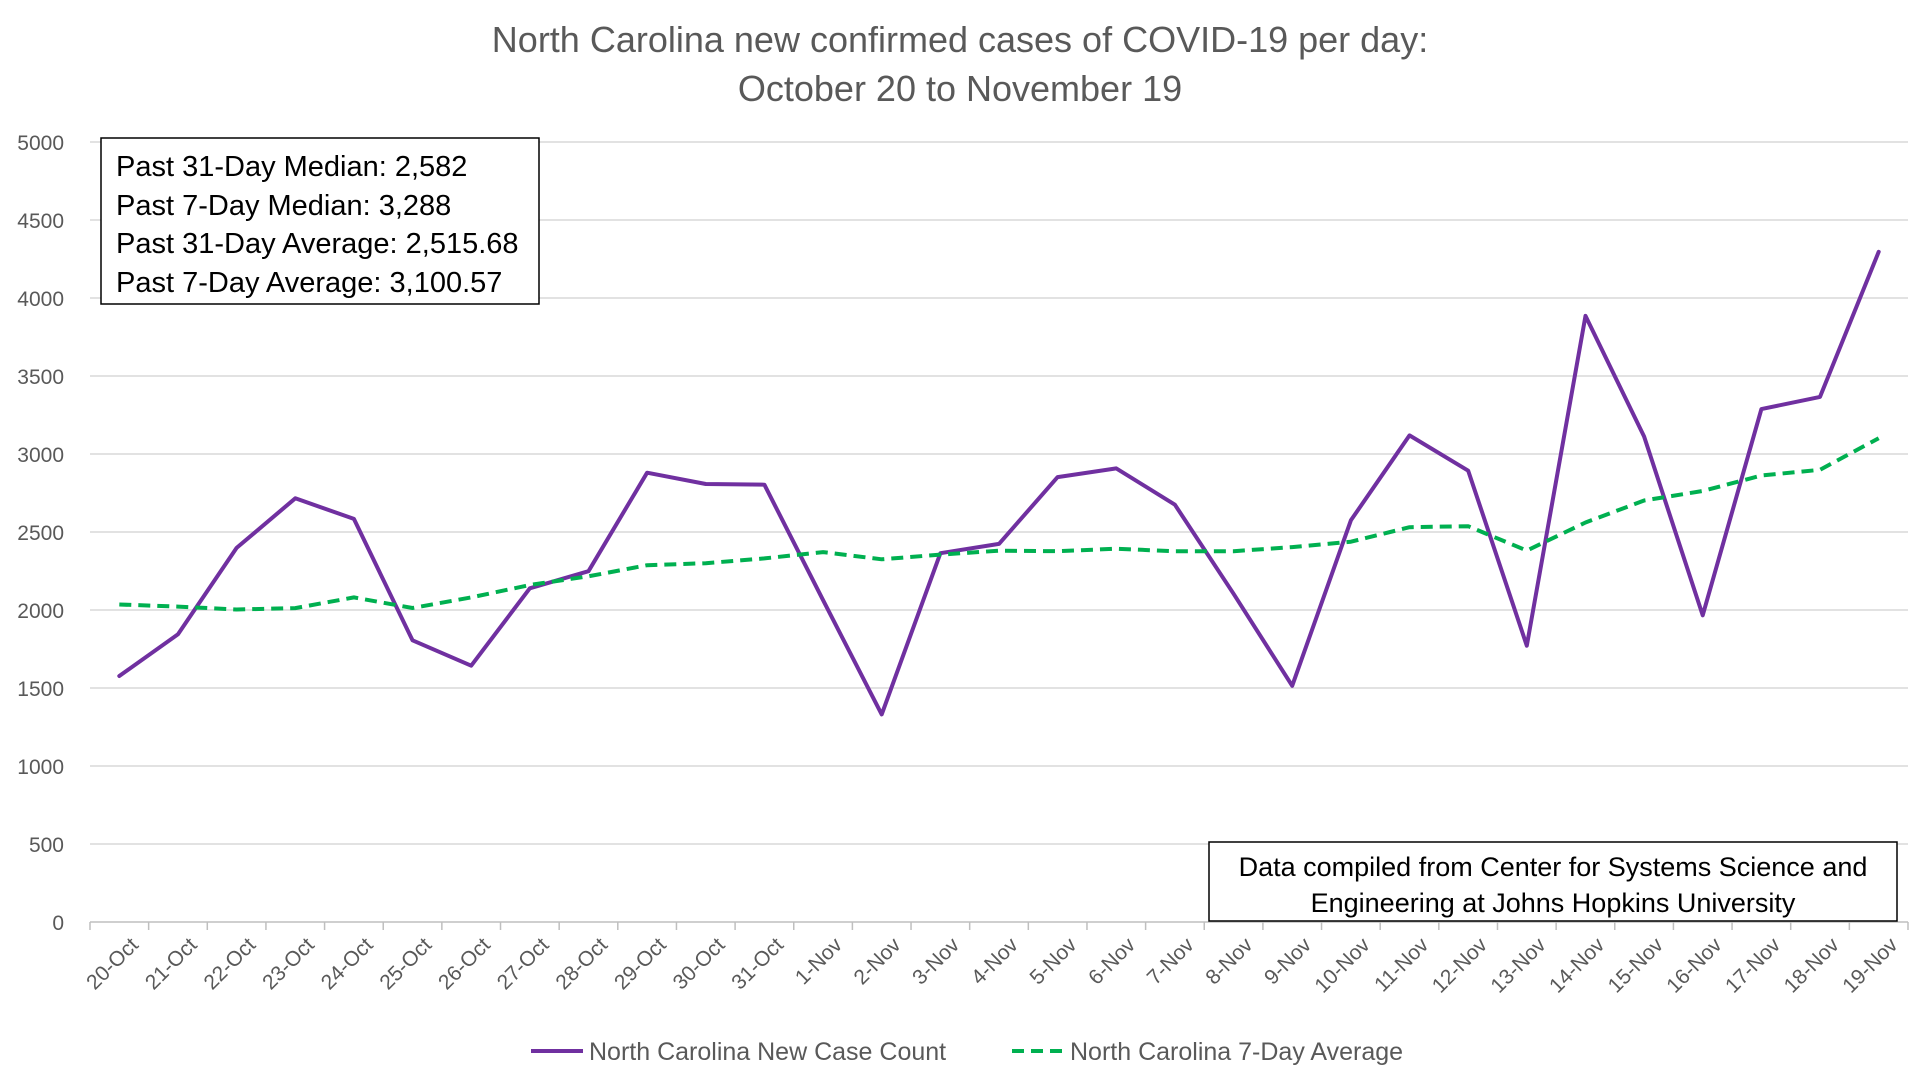 Image resolution: width=1920 pixels, height=1080 pixels. Describe the element at coordinates (995, 961) in the screenshot. I see `x-tick-label: 4-Nov` at that location.